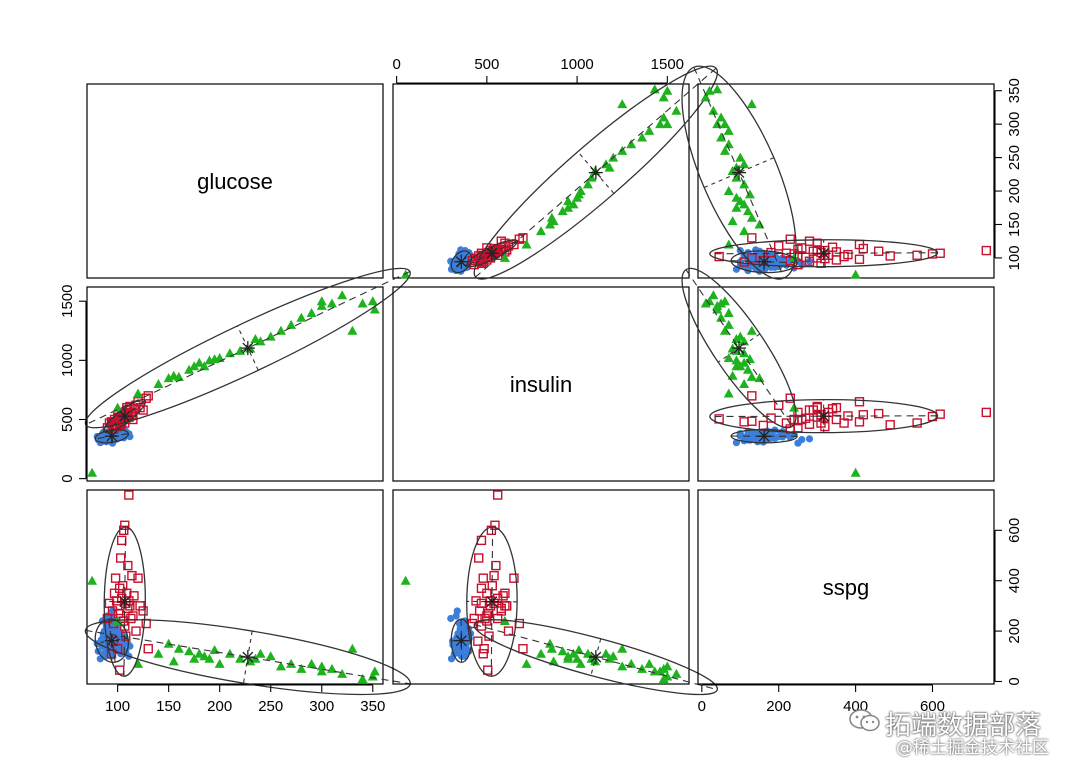 The image size is (1080, 772). Describe the element at coordinates (1014, 224) in the screenshot. I see `tick-label-glucose: 150` at that location.